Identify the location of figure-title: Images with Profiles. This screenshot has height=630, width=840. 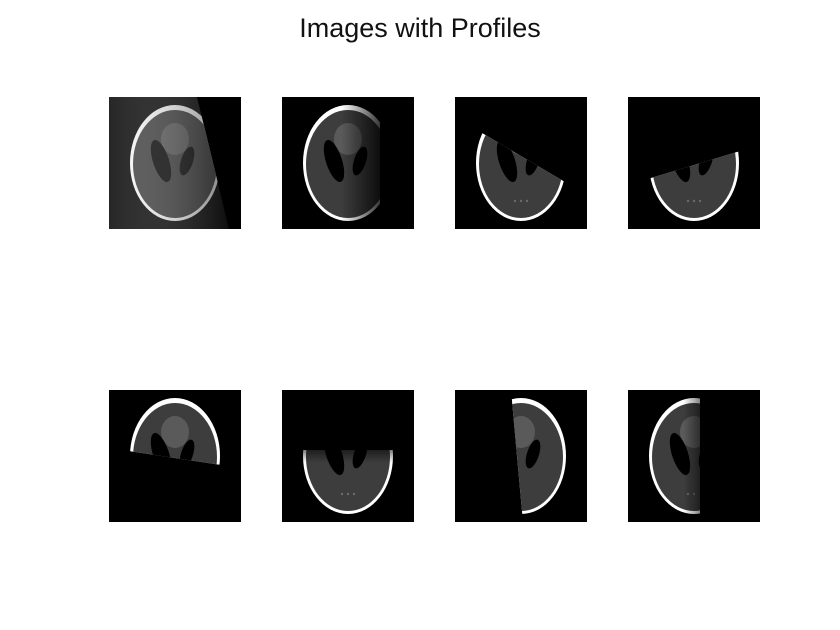
(420, 28).